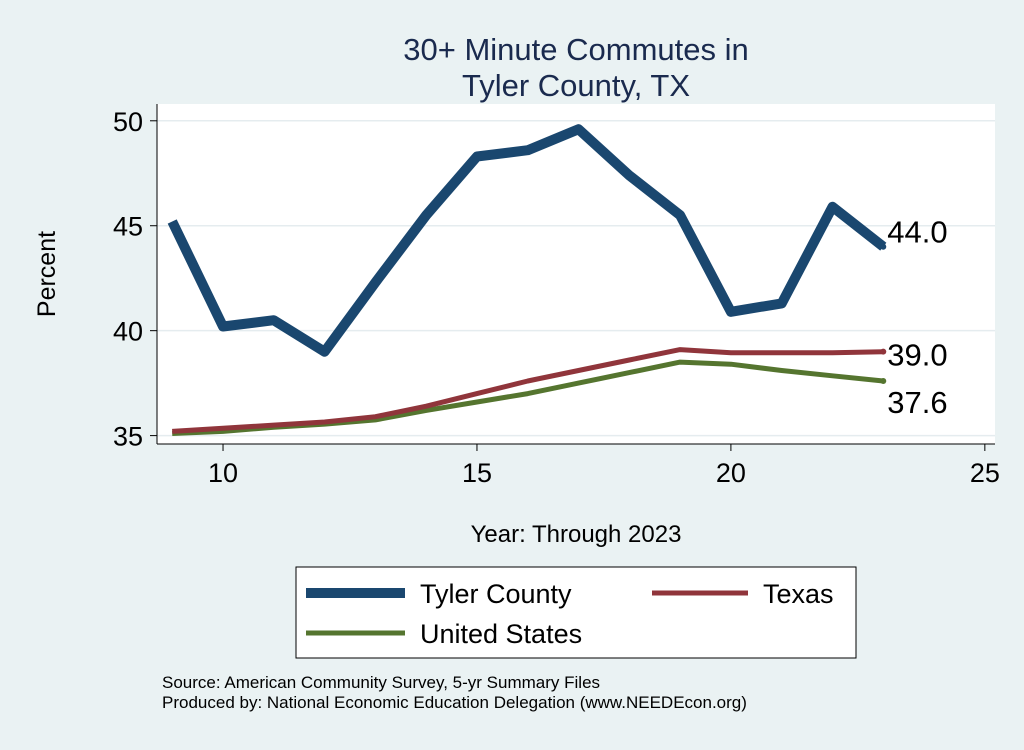 This screenshot has width=1024, height=750. I want to click on x-tick-label: 10, so click(223, 473).